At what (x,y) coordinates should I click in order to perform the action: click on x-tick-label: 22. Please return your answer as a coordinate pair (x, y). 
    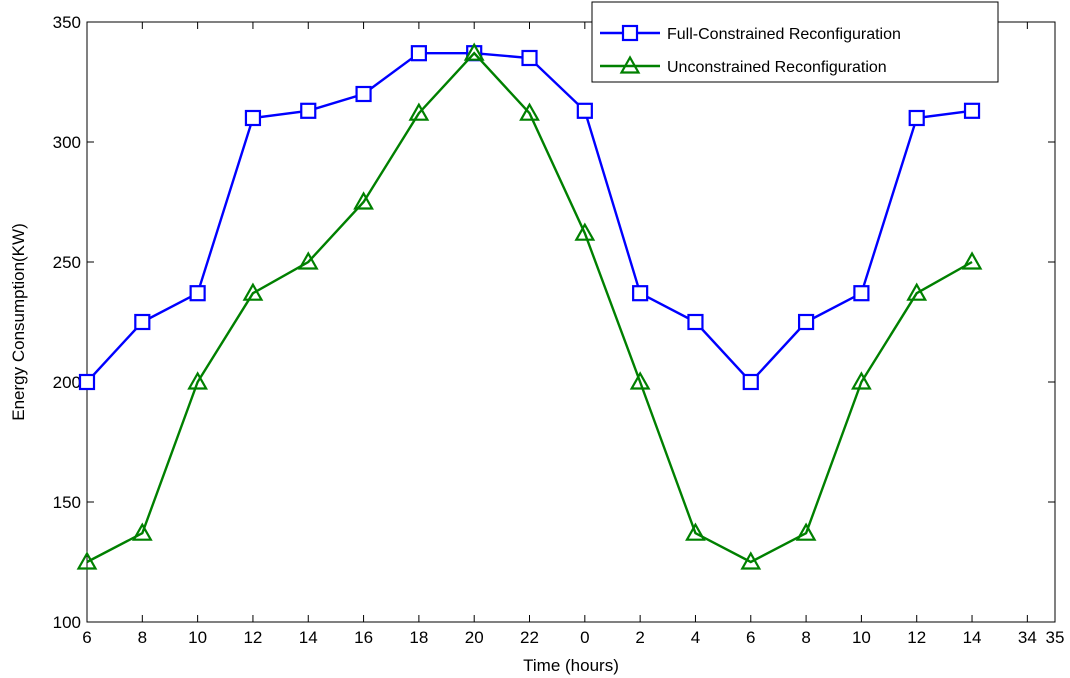
    Looking at the image, I should click on (529, 637).